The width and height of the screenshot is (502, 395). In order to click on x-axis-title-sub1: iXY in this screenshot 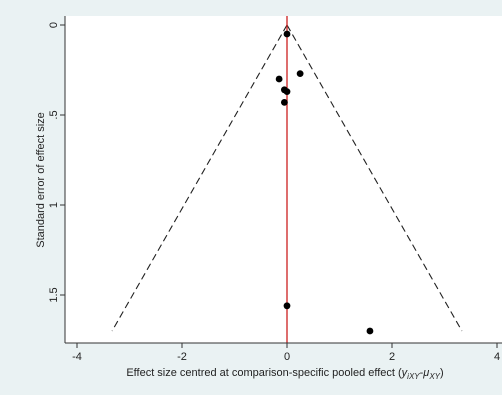, I will do `click(413, 376)`.